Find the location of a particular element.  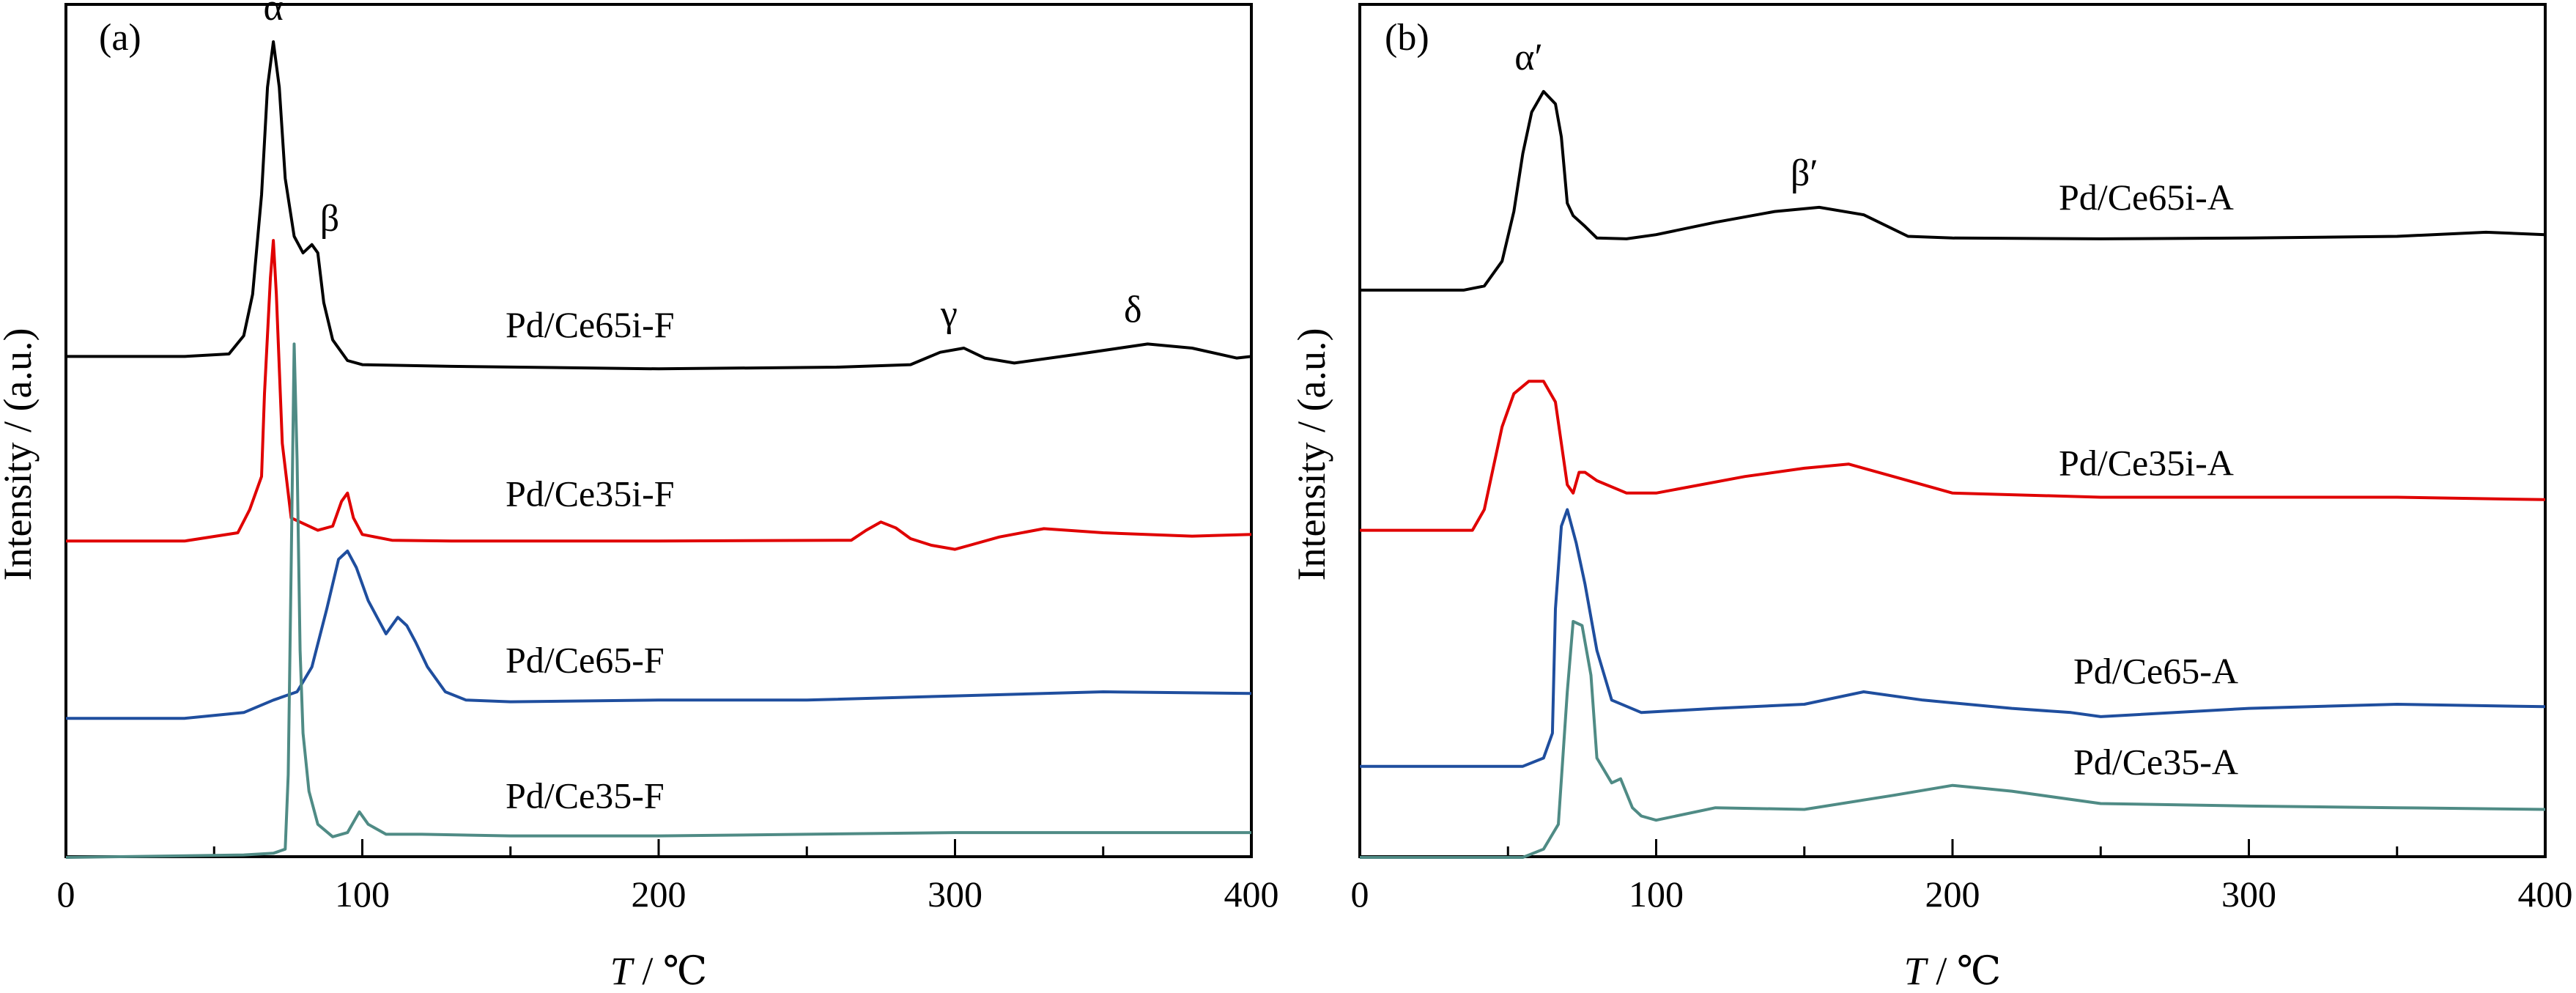

series-label-pd-ce35i-f: Pd/Ce35i-F is located at coordinates (590, 493).